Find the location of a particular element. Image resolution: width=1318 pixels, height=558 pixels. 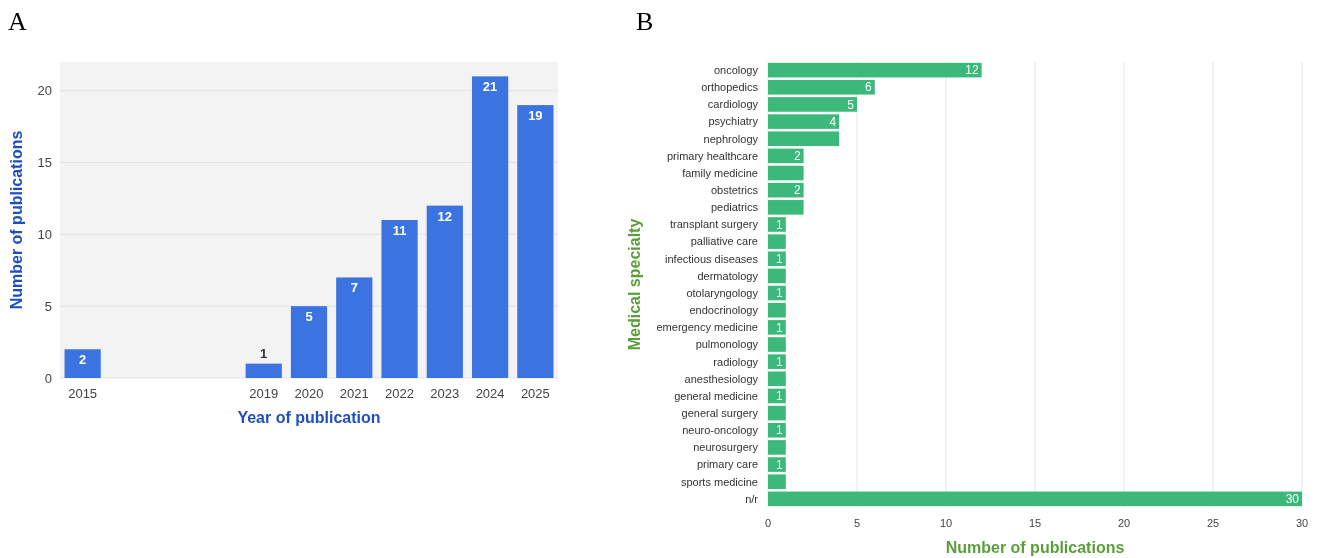

y-tick-label: primary care is located at coordinates (727, 464).